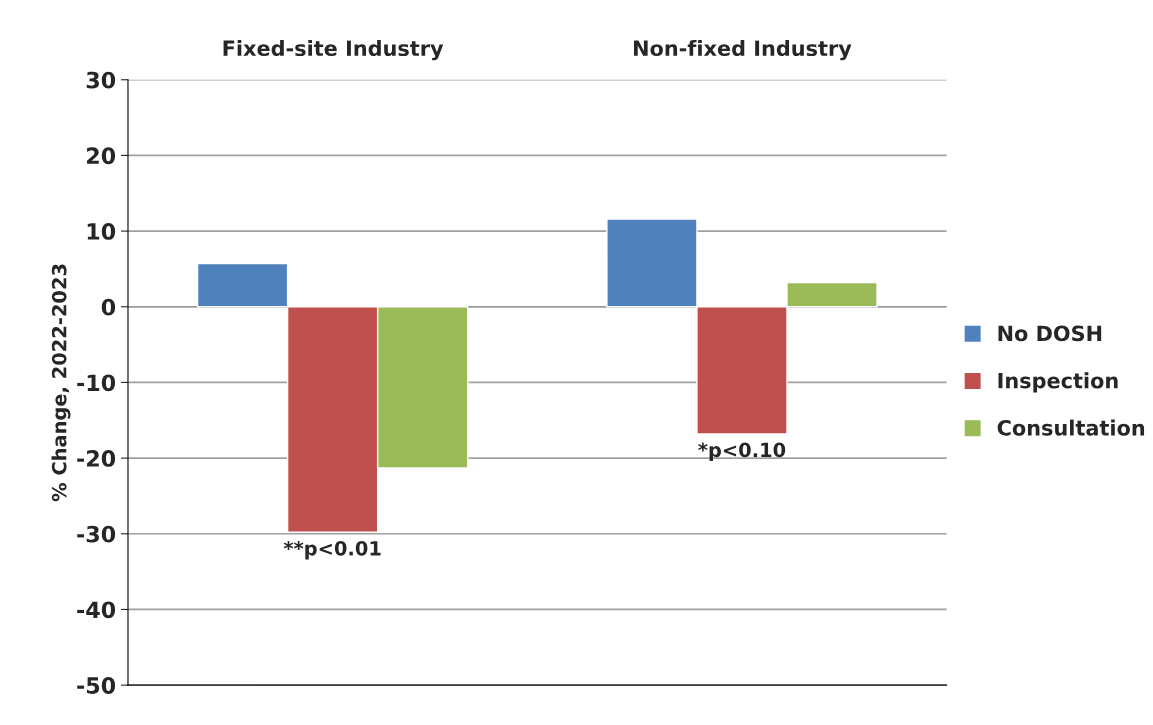 Image resolution: width=1153 pixels, height=725 pixels. I want to click on y-tick-label: -50, so click(96, 685).